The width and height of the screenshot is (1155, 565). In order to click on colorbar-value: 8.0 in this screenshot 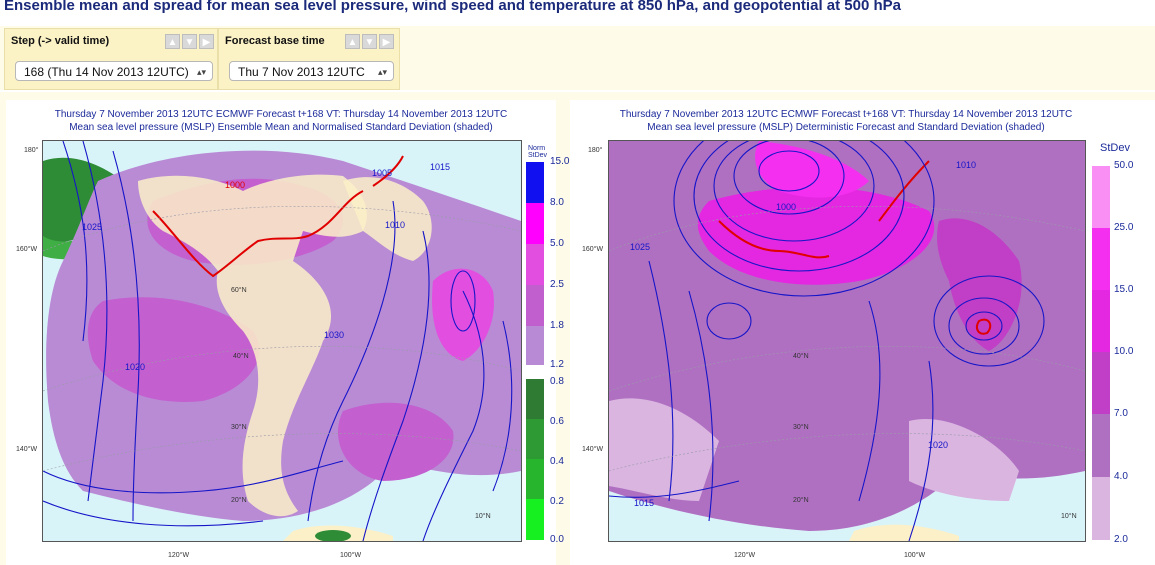, I will do `click(557, 202)`.